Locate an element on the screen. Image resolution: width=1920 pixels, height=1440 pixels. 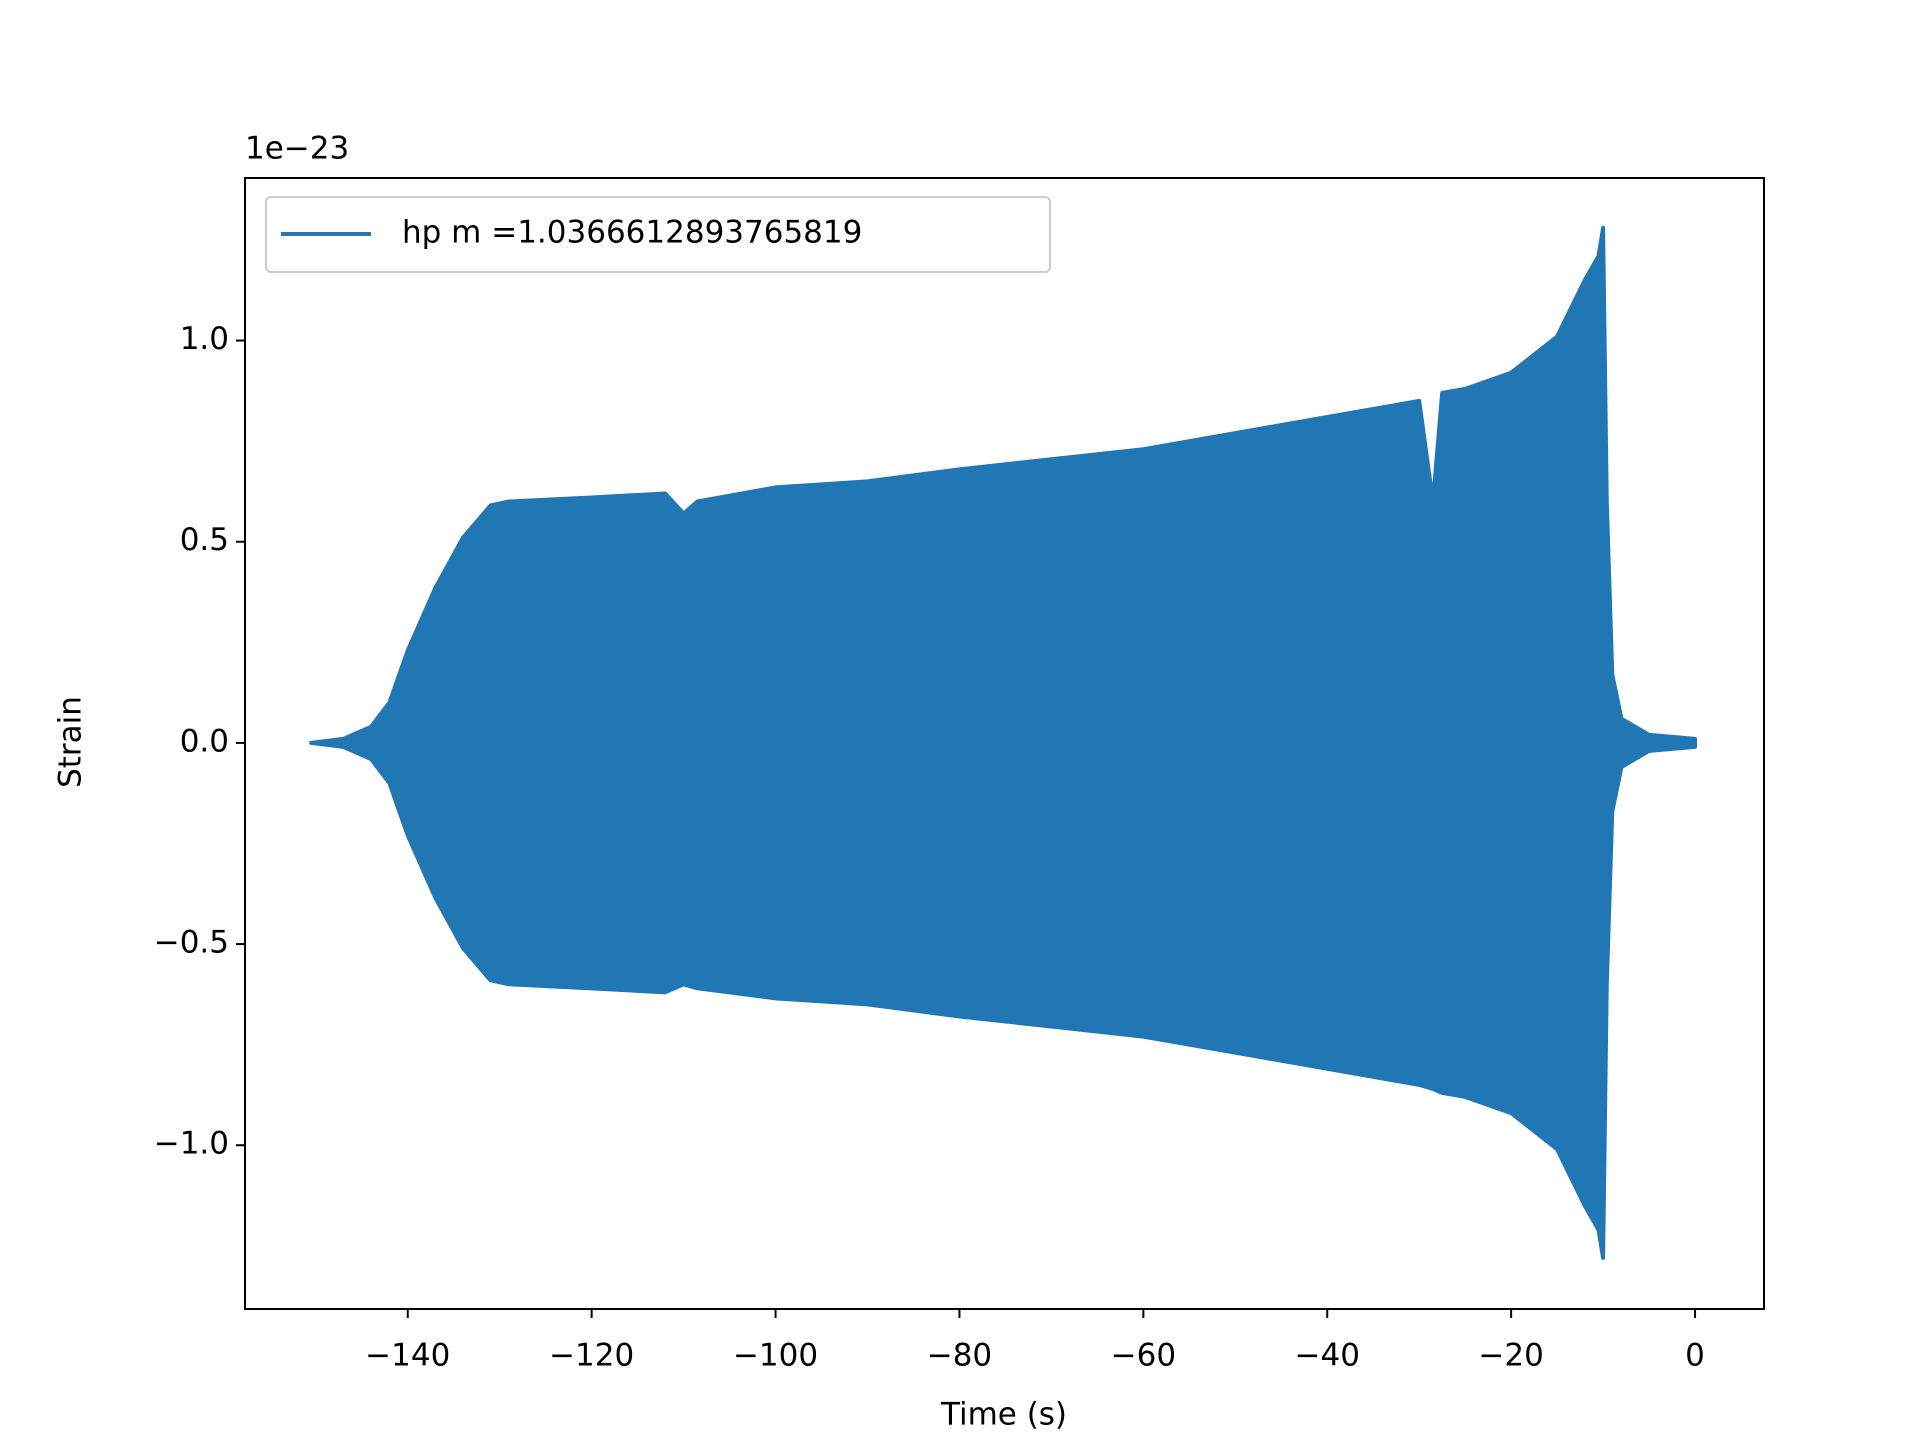
legend-box is located at coordinates (658, 234).